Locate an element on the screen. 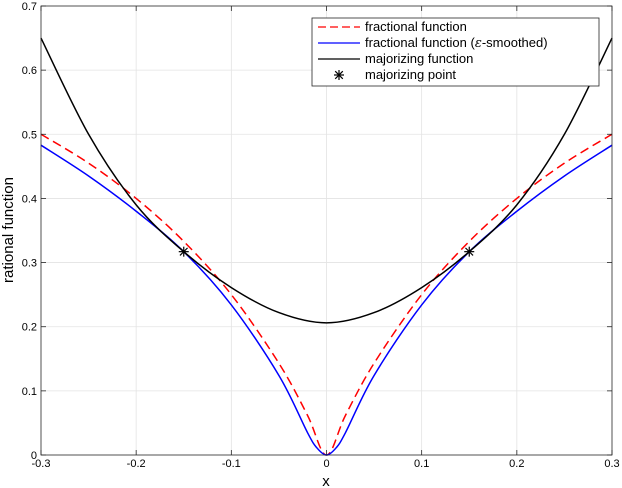  legend-label-majorizing: majorizing function is located at coordinates (419, 58).